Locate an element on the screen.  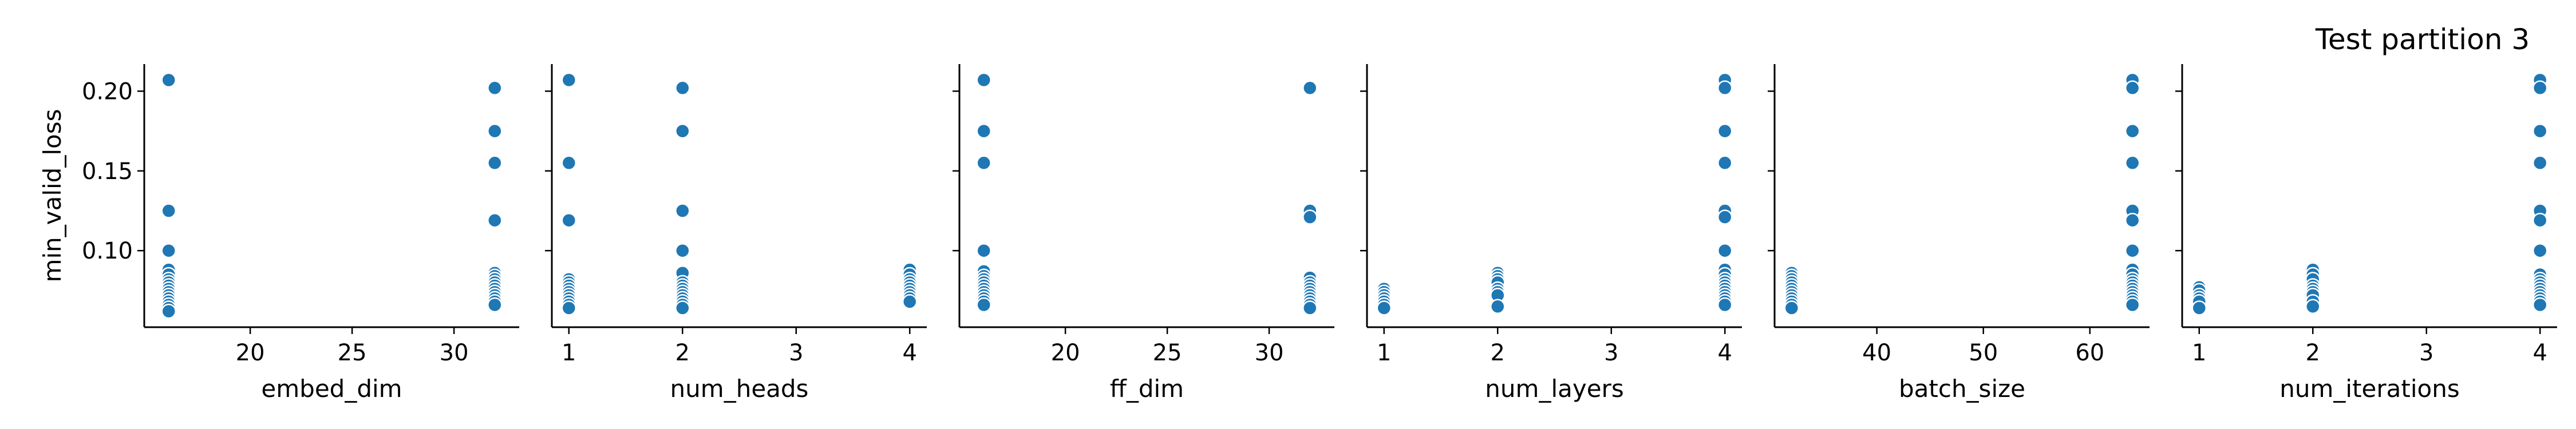
scatter-panel-ff_dim: 20 25 30 ff_dim is located at coordinates (1143, 233).